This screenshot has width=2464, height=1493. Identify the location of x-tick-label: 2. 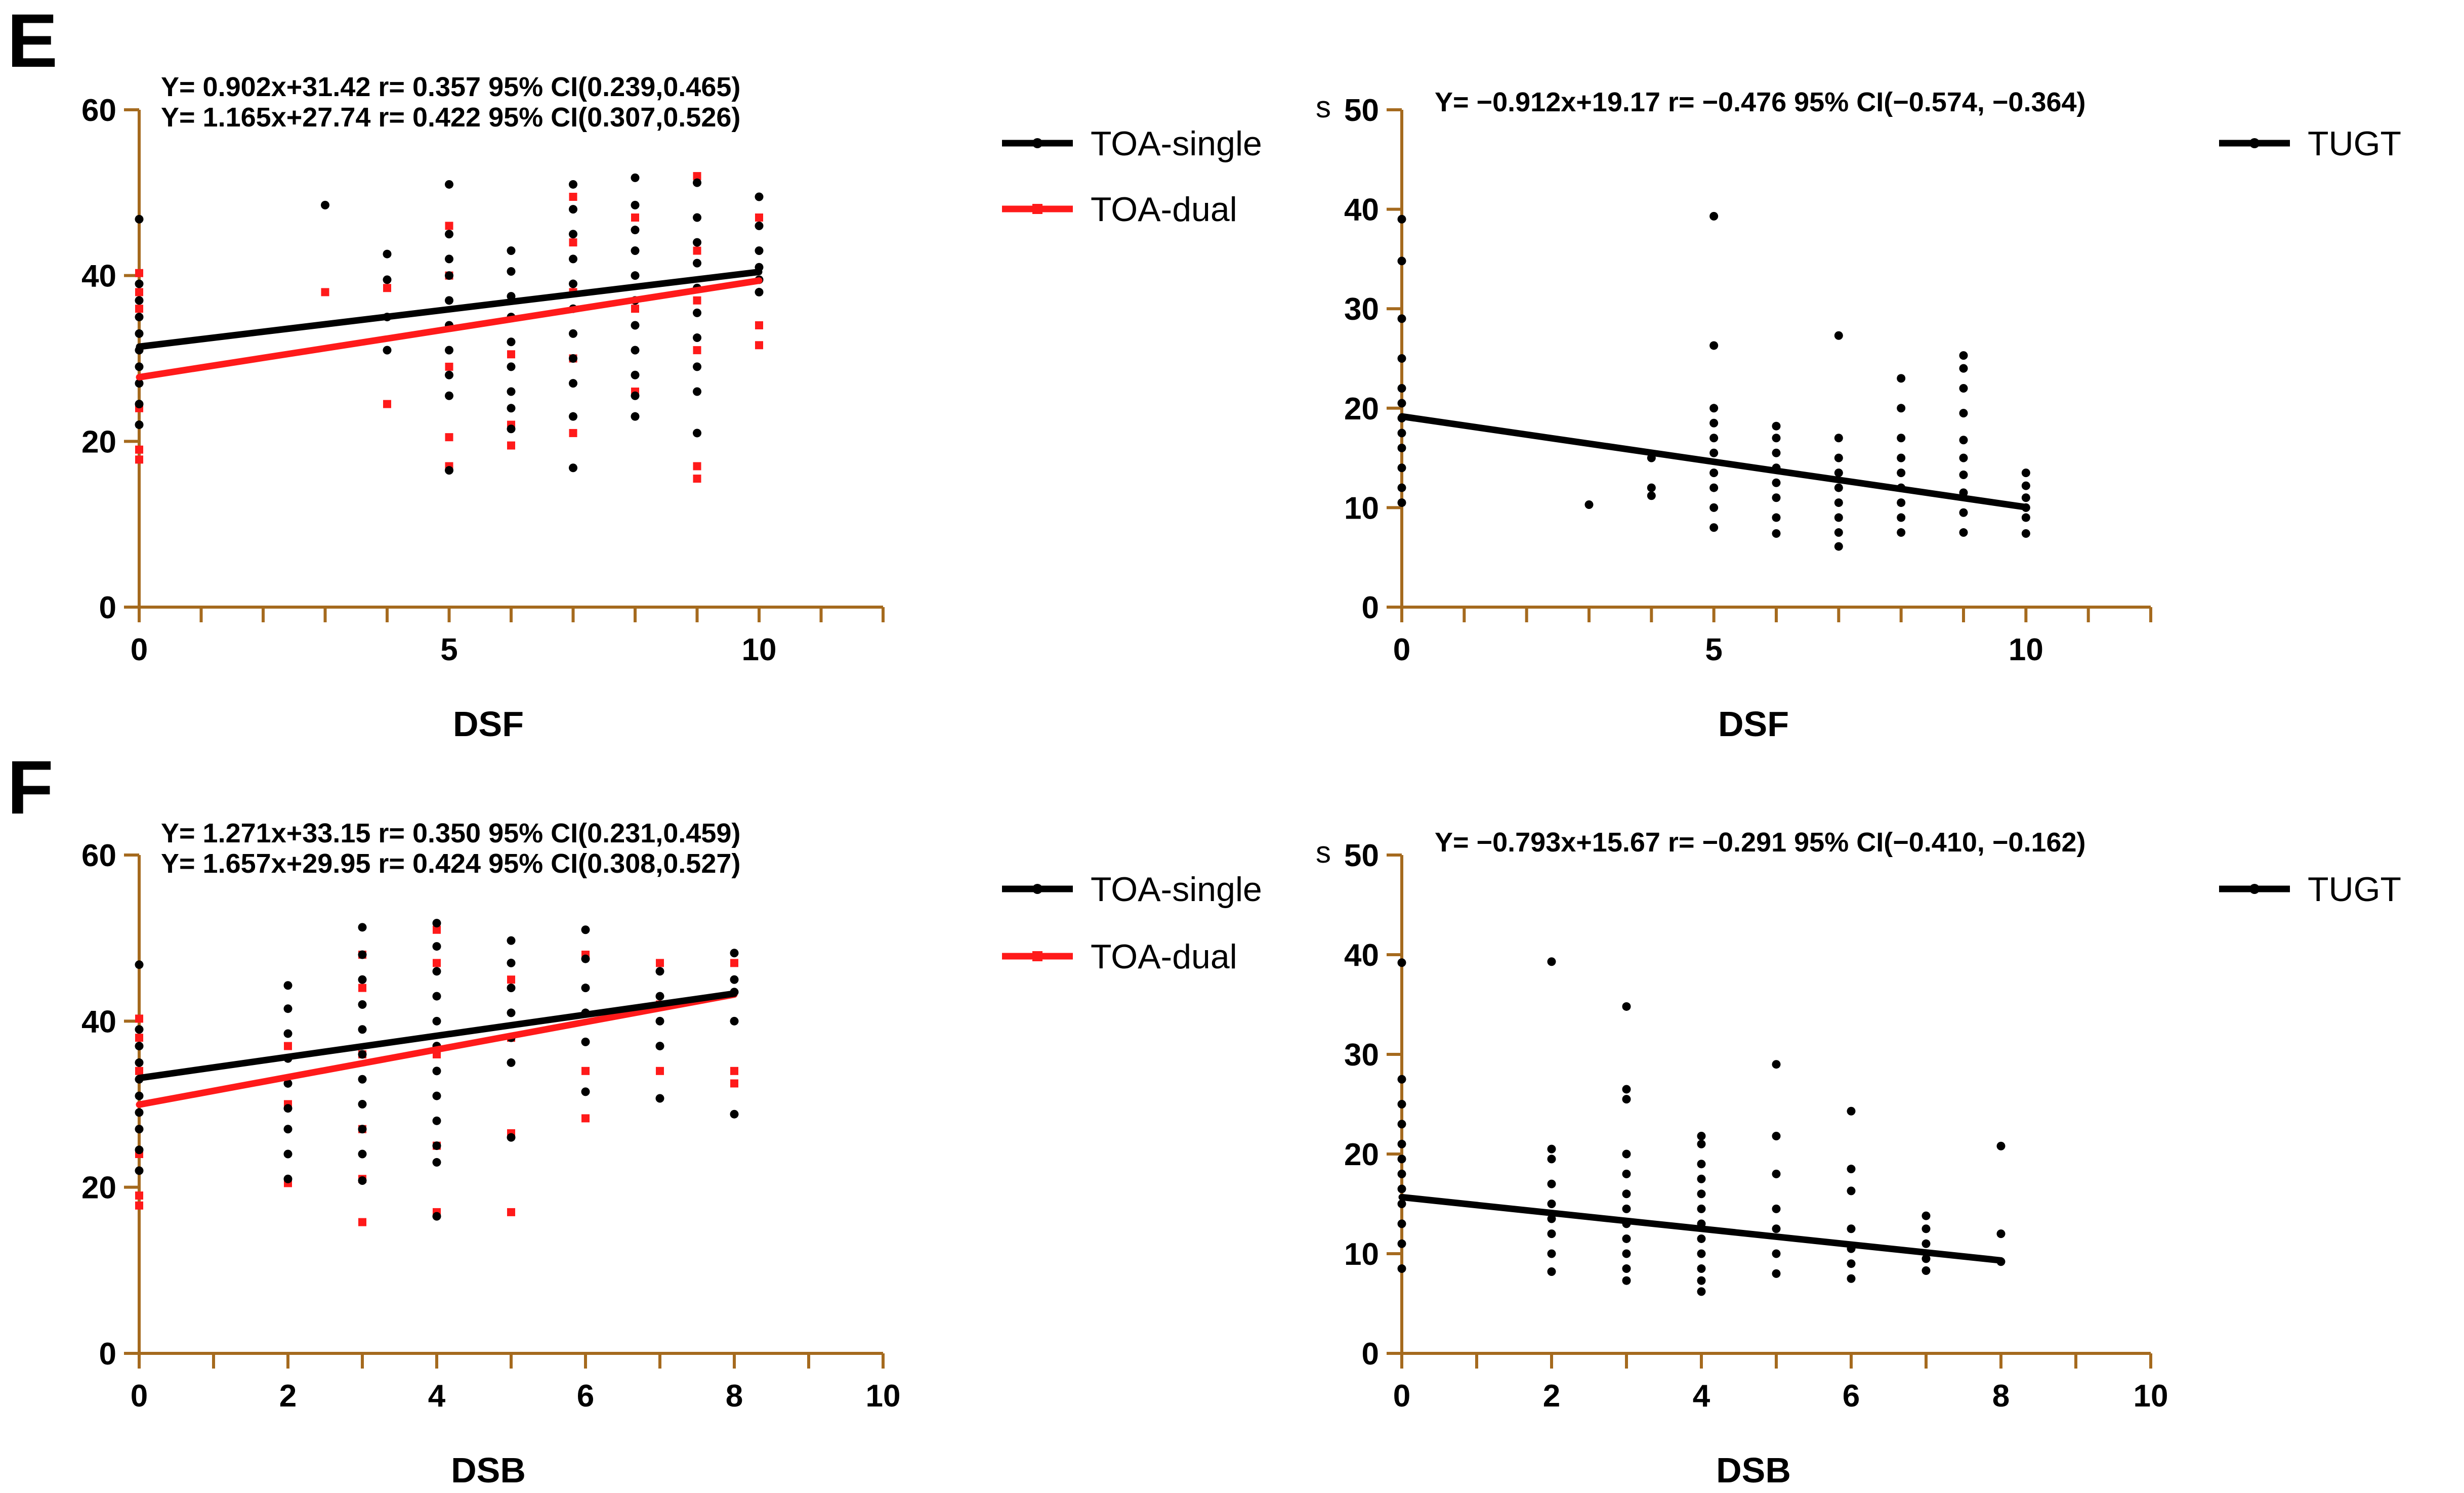
(1551, 1396).